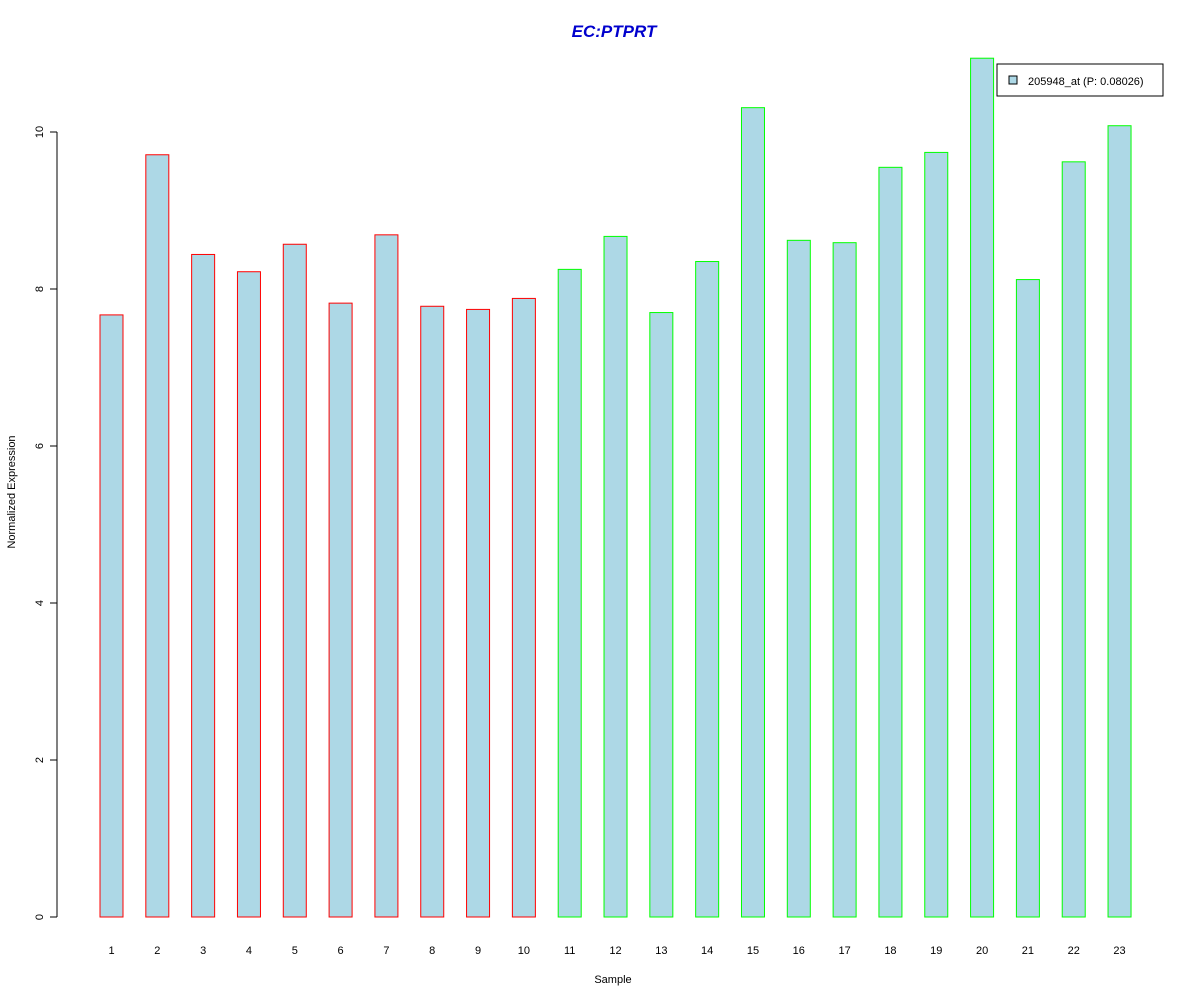 The image size is (1200, 1000). Describe the element at coordinates (46, 523) in the screenshot. I see `y-axis: 0 2 4 6 8 10` at that location.